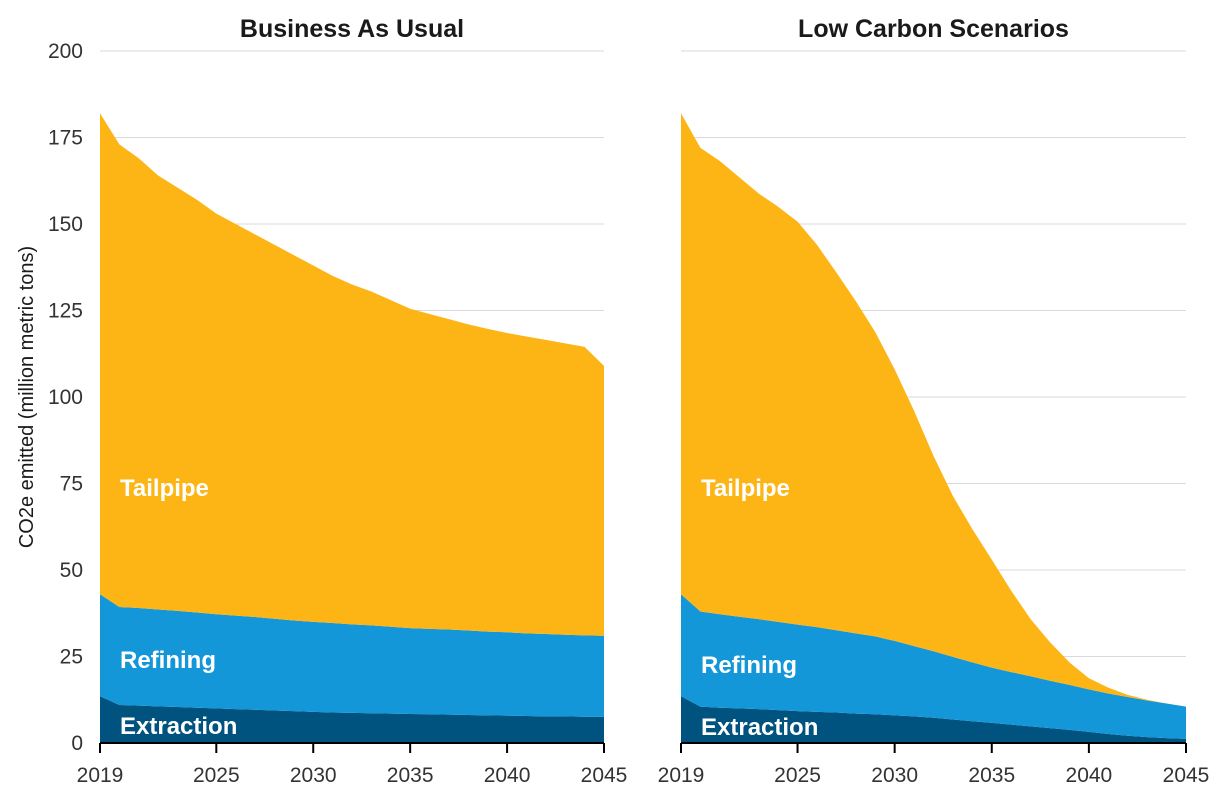 The image size is (1217, 794). Describe the element at coordinates (27, 397) in the screenshot. I see `y-axis-label: CO2e emitted (million metric tons)` at that location.